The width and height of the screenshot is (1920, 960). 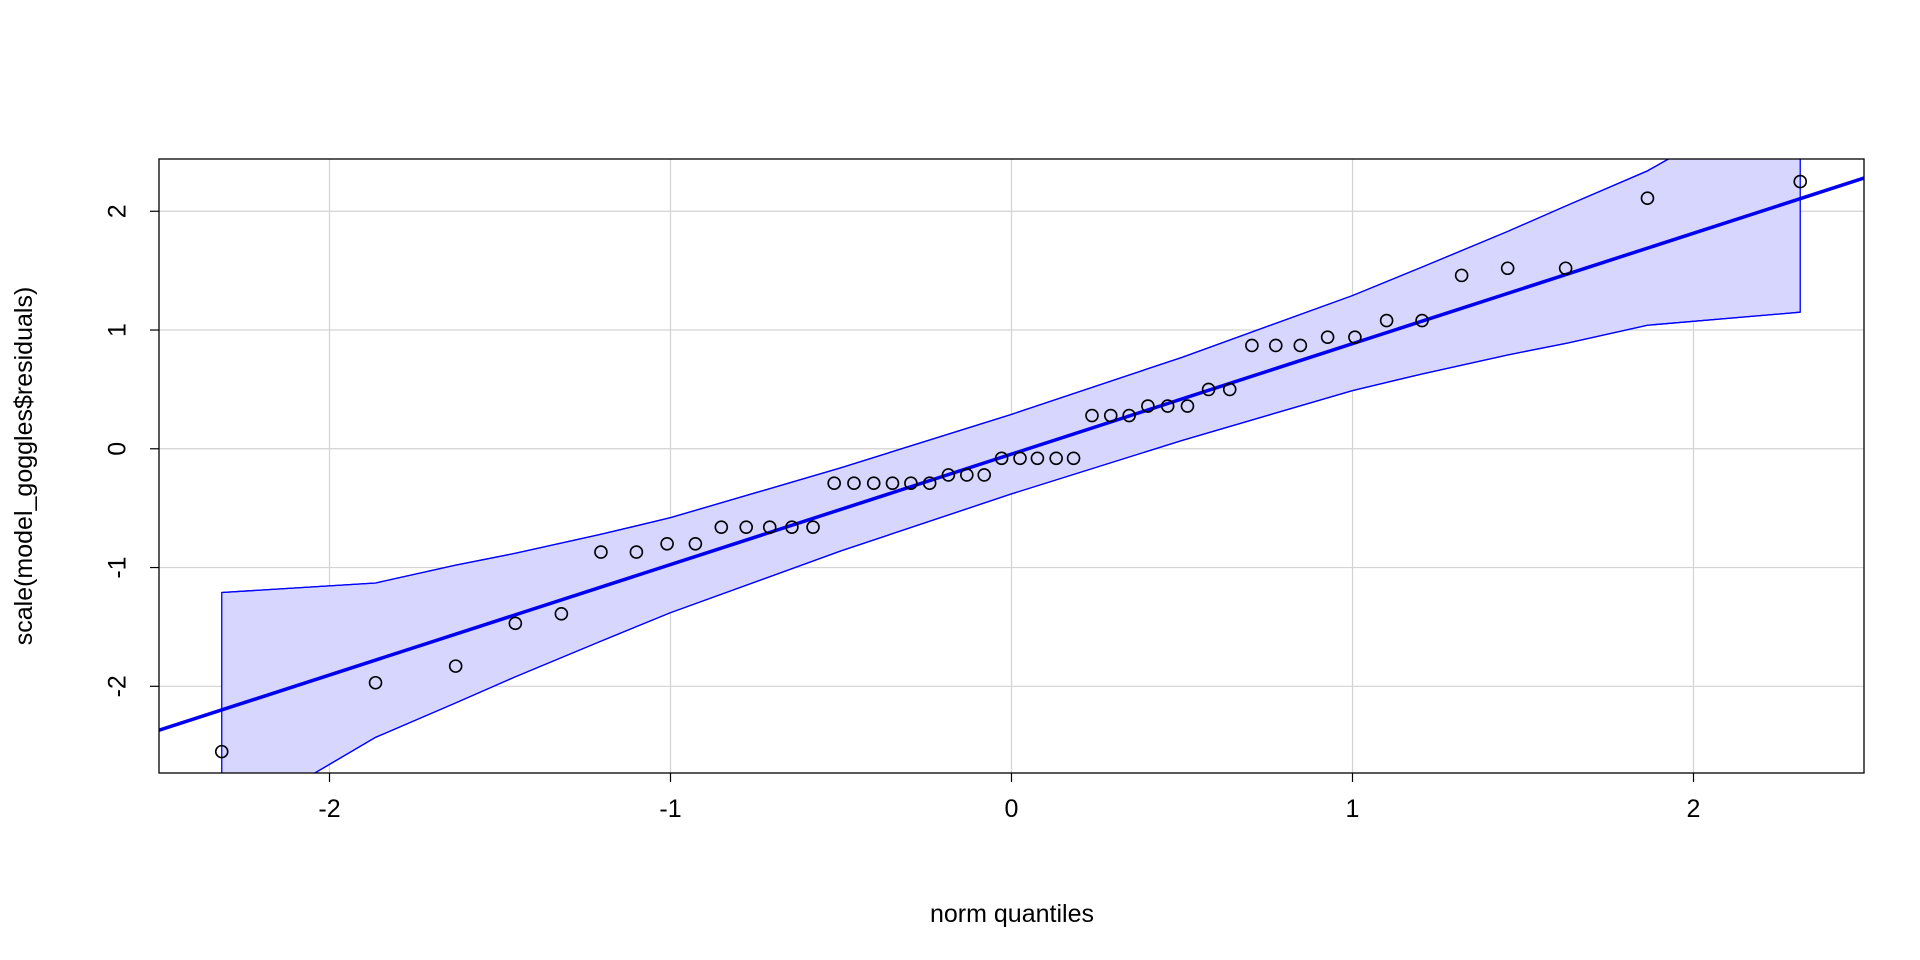 What do you see at coordinates (118, 449) in the screenshot?
I see `y-tick-label: 0` at bounding box center [118, 449].